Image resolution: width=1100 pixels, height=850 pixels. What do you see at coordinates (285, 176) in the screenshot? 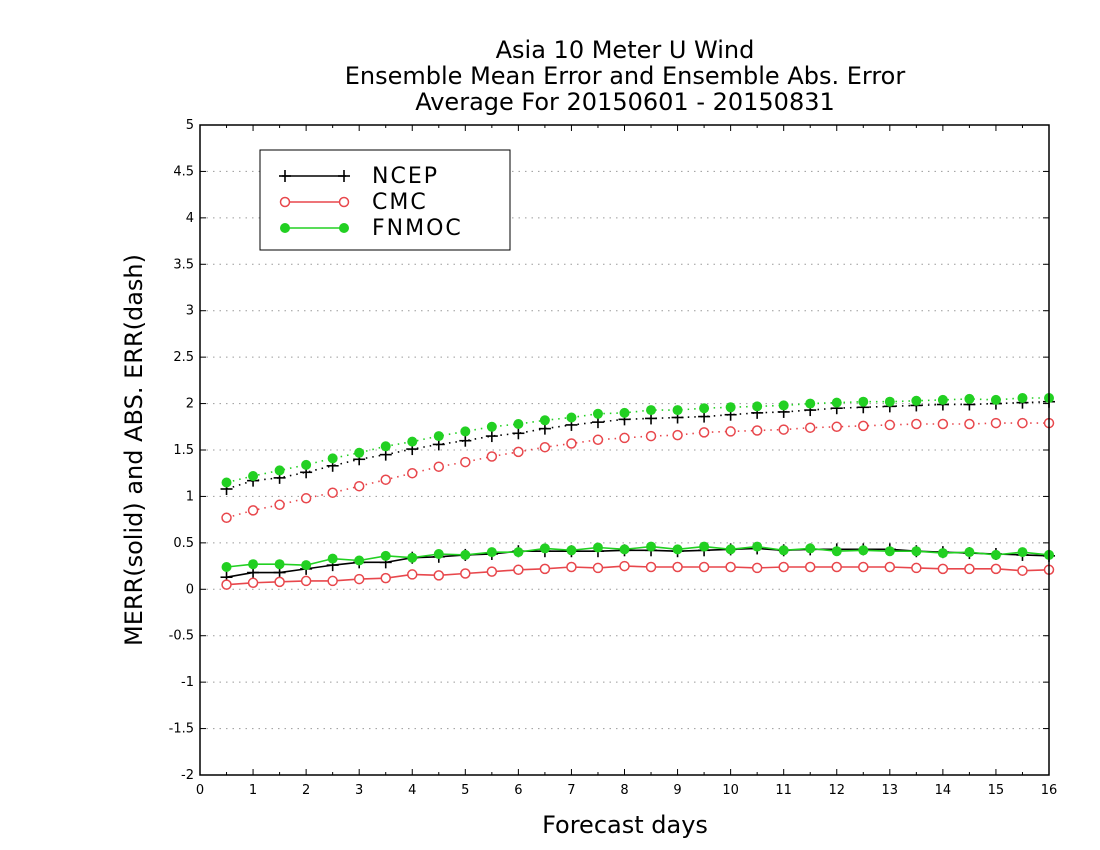
I see `legend-marker-ncep` at bounding box center [285, 176].